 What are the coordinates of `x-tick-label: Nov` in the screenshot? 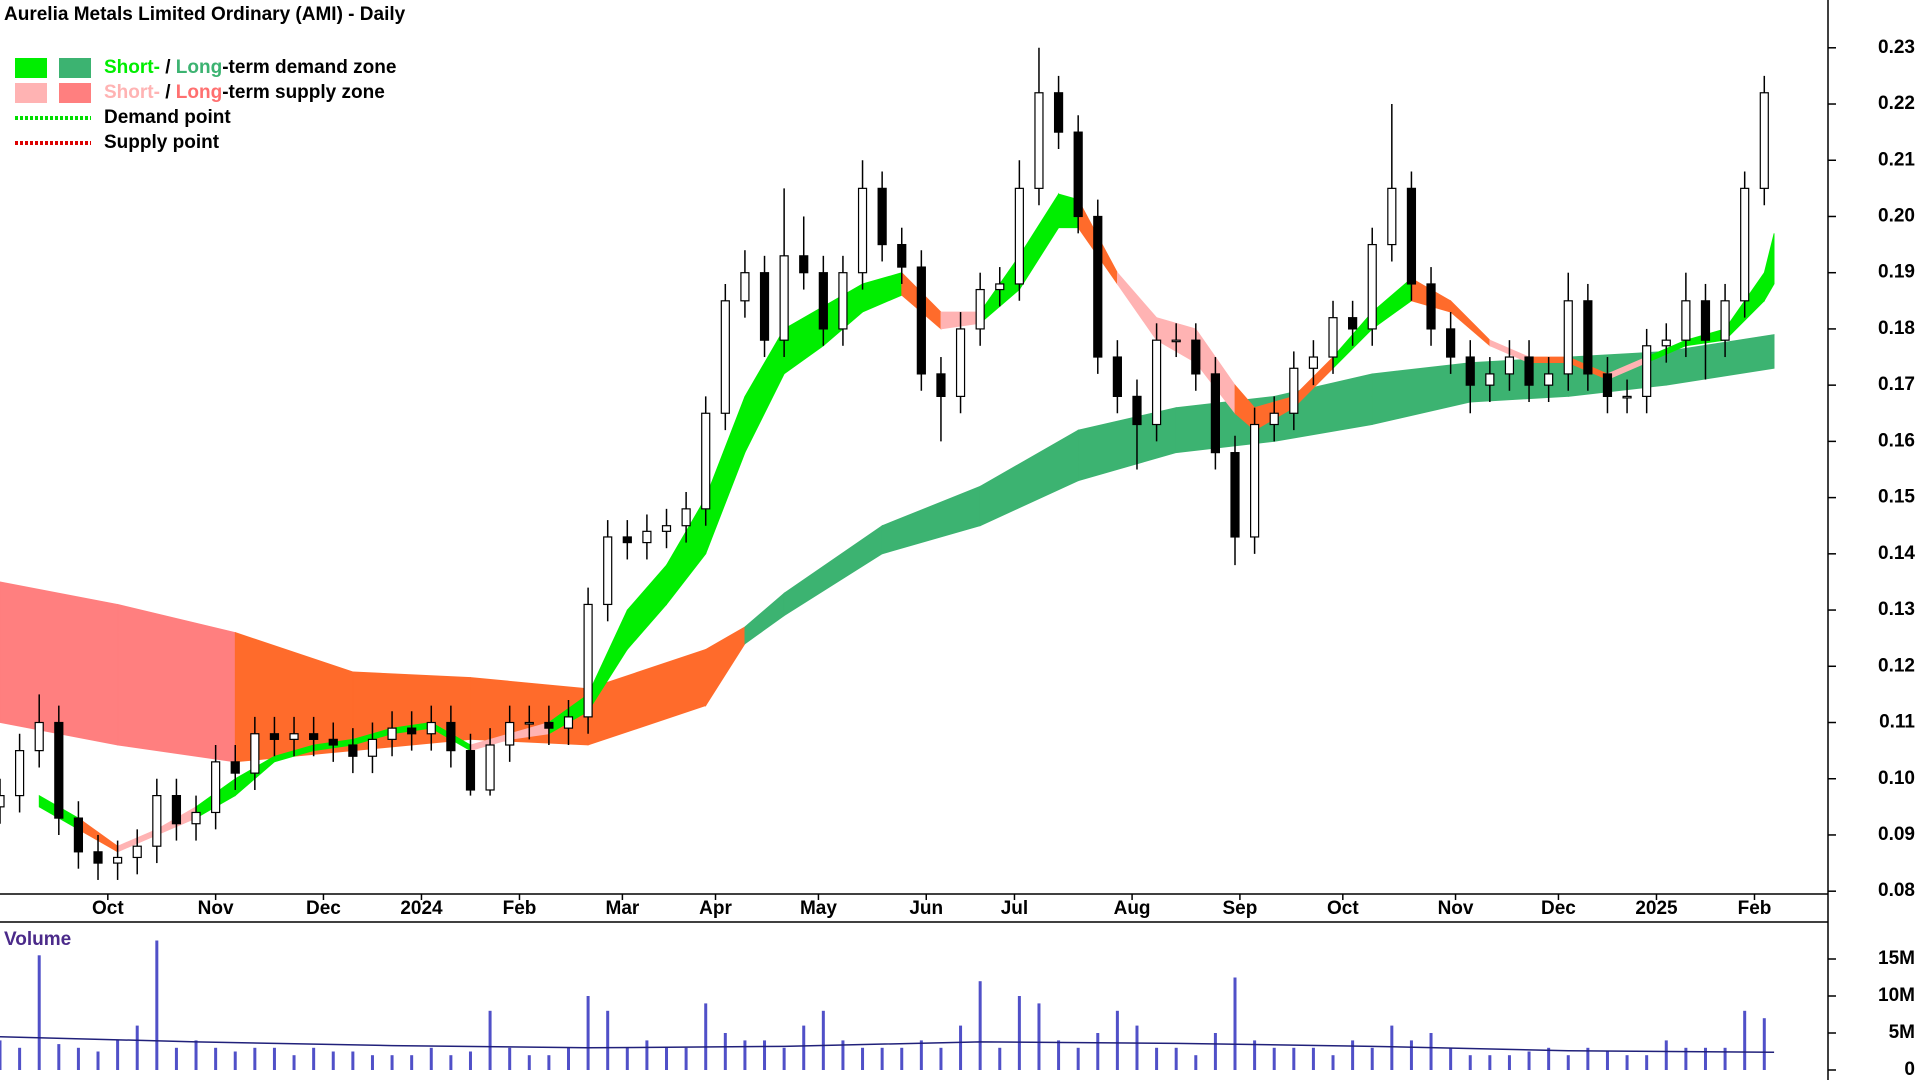 It's located at (1456, 908).